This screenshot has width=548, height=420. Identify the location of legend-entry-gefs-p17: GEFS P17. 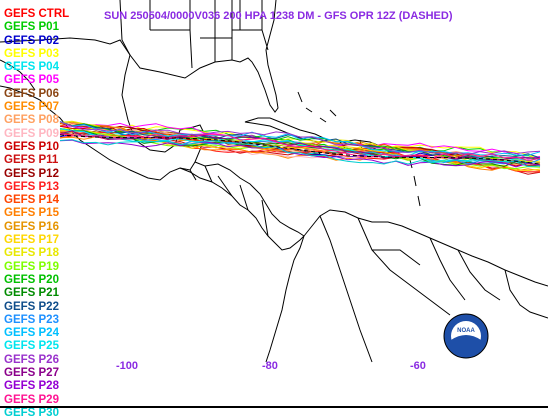
(31, 240).